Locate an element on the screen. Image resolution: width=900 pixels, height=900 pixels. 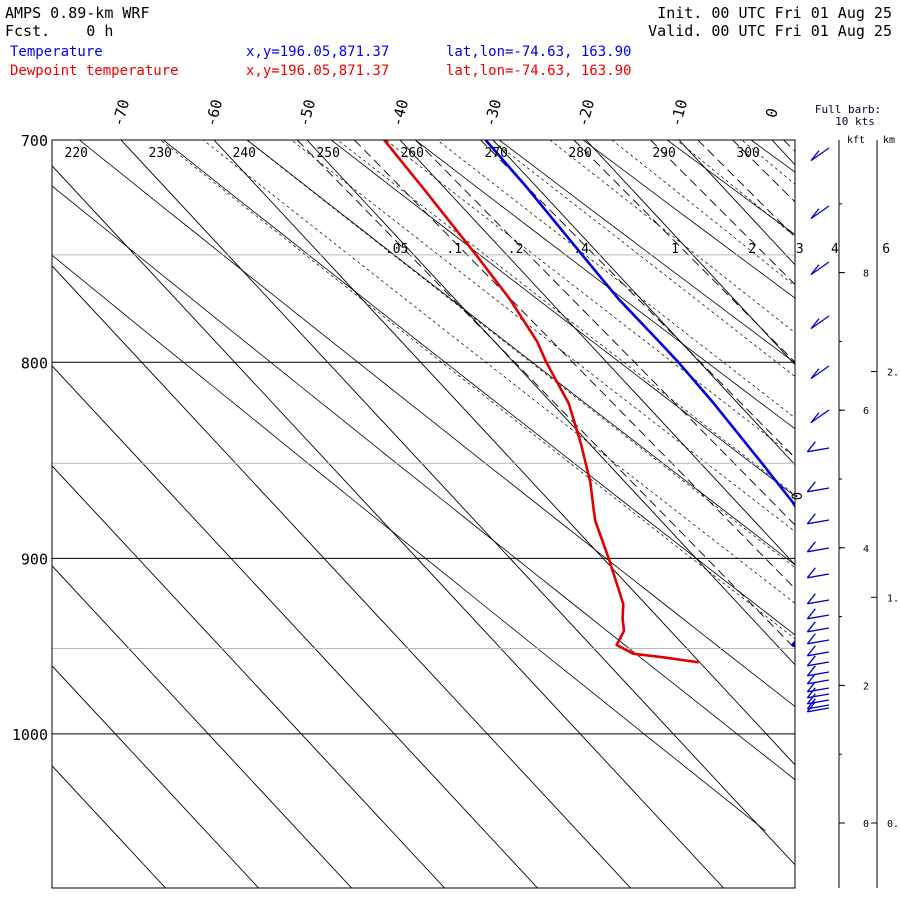
km-tick-label: 0. is located at coordinates (893, 824).